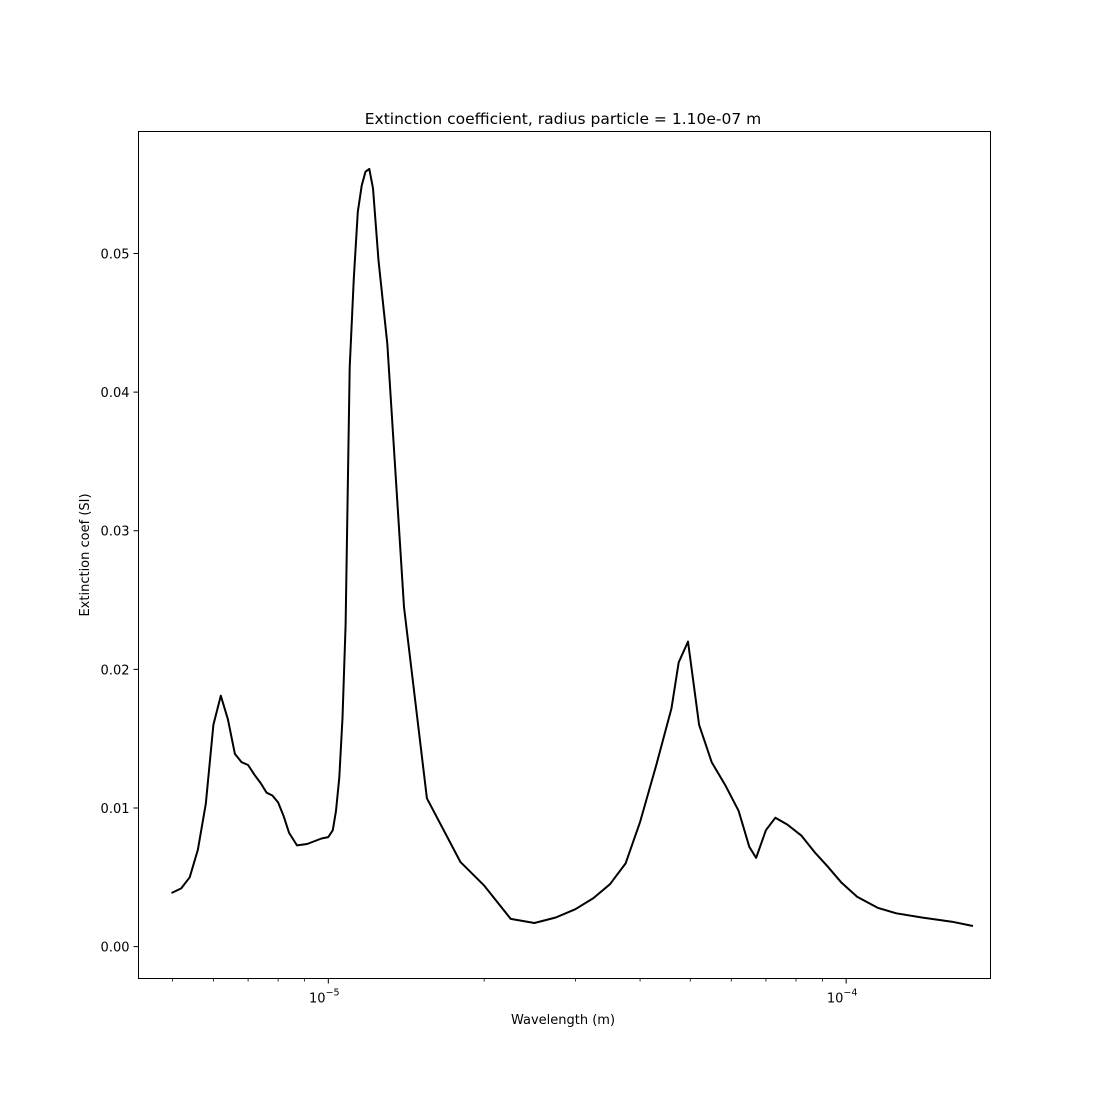 The width and height of the screenshot is (1100, 1100). What do you see at coordinates (85, 554) in the screenshot?
I see `y-axis-label: Extinction coef (SI)` at bounding box center [85, 554].